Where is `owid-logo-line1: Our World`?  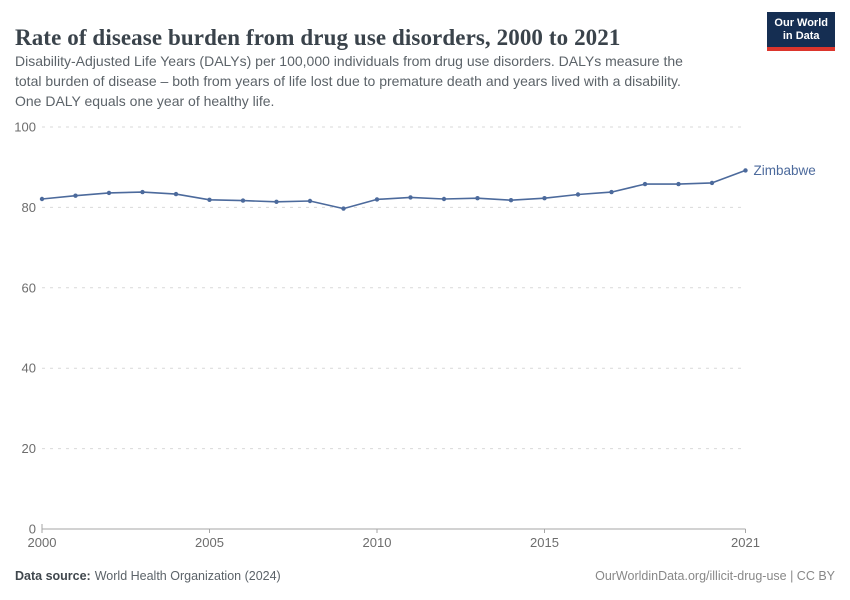 owid-logo-line1: Our World is located at coordinates (801, 23).